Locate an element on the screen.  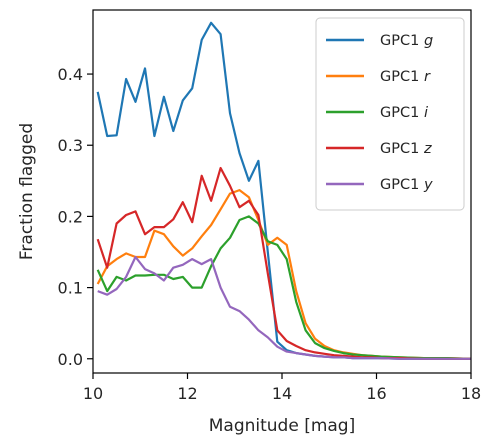
legend-entry: GPC1 i is located at coordinates (404, 113).